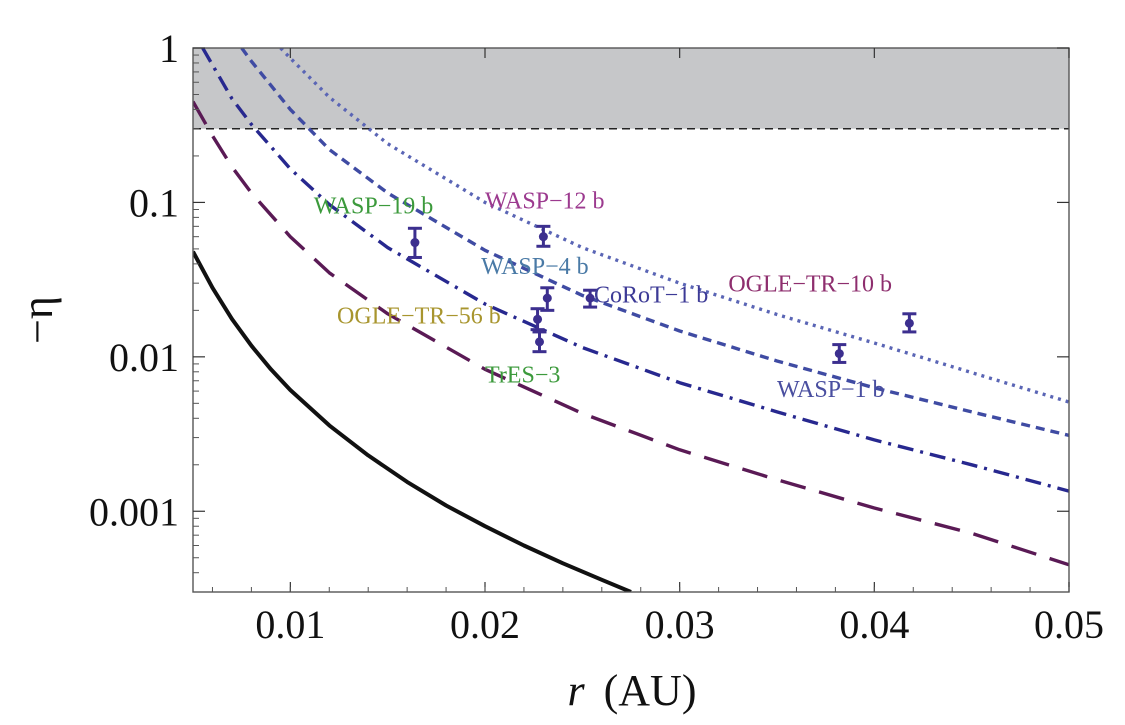 This screenshot has height=725, width=1125. I want to click on point-label: WASP−12 b, so click(545, 202).